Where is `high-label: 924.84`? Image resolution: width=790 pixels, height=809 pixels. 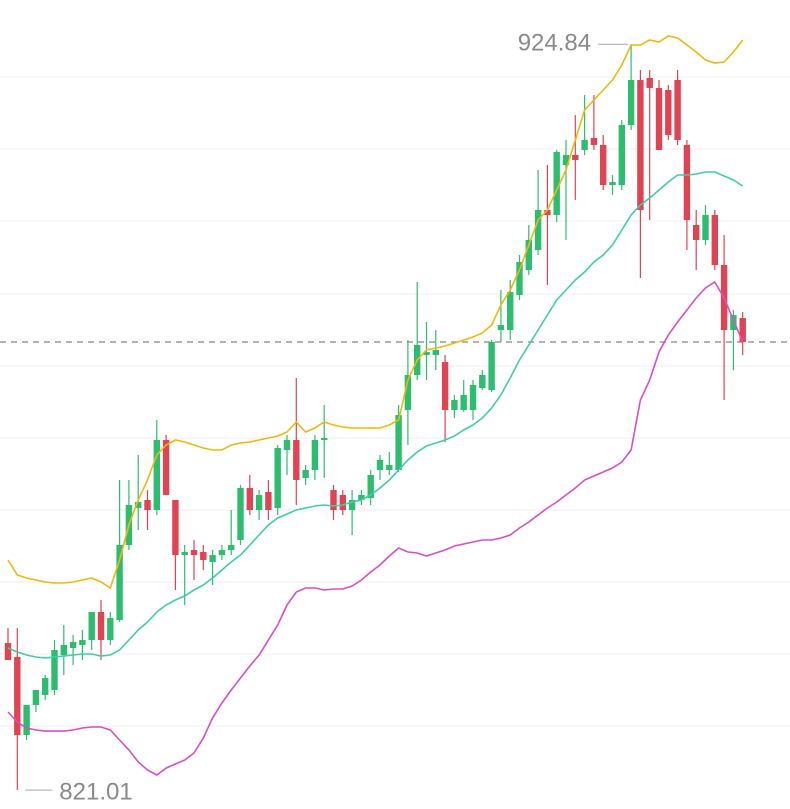 high-label: 924.84 is located at coordinates (554, 43).